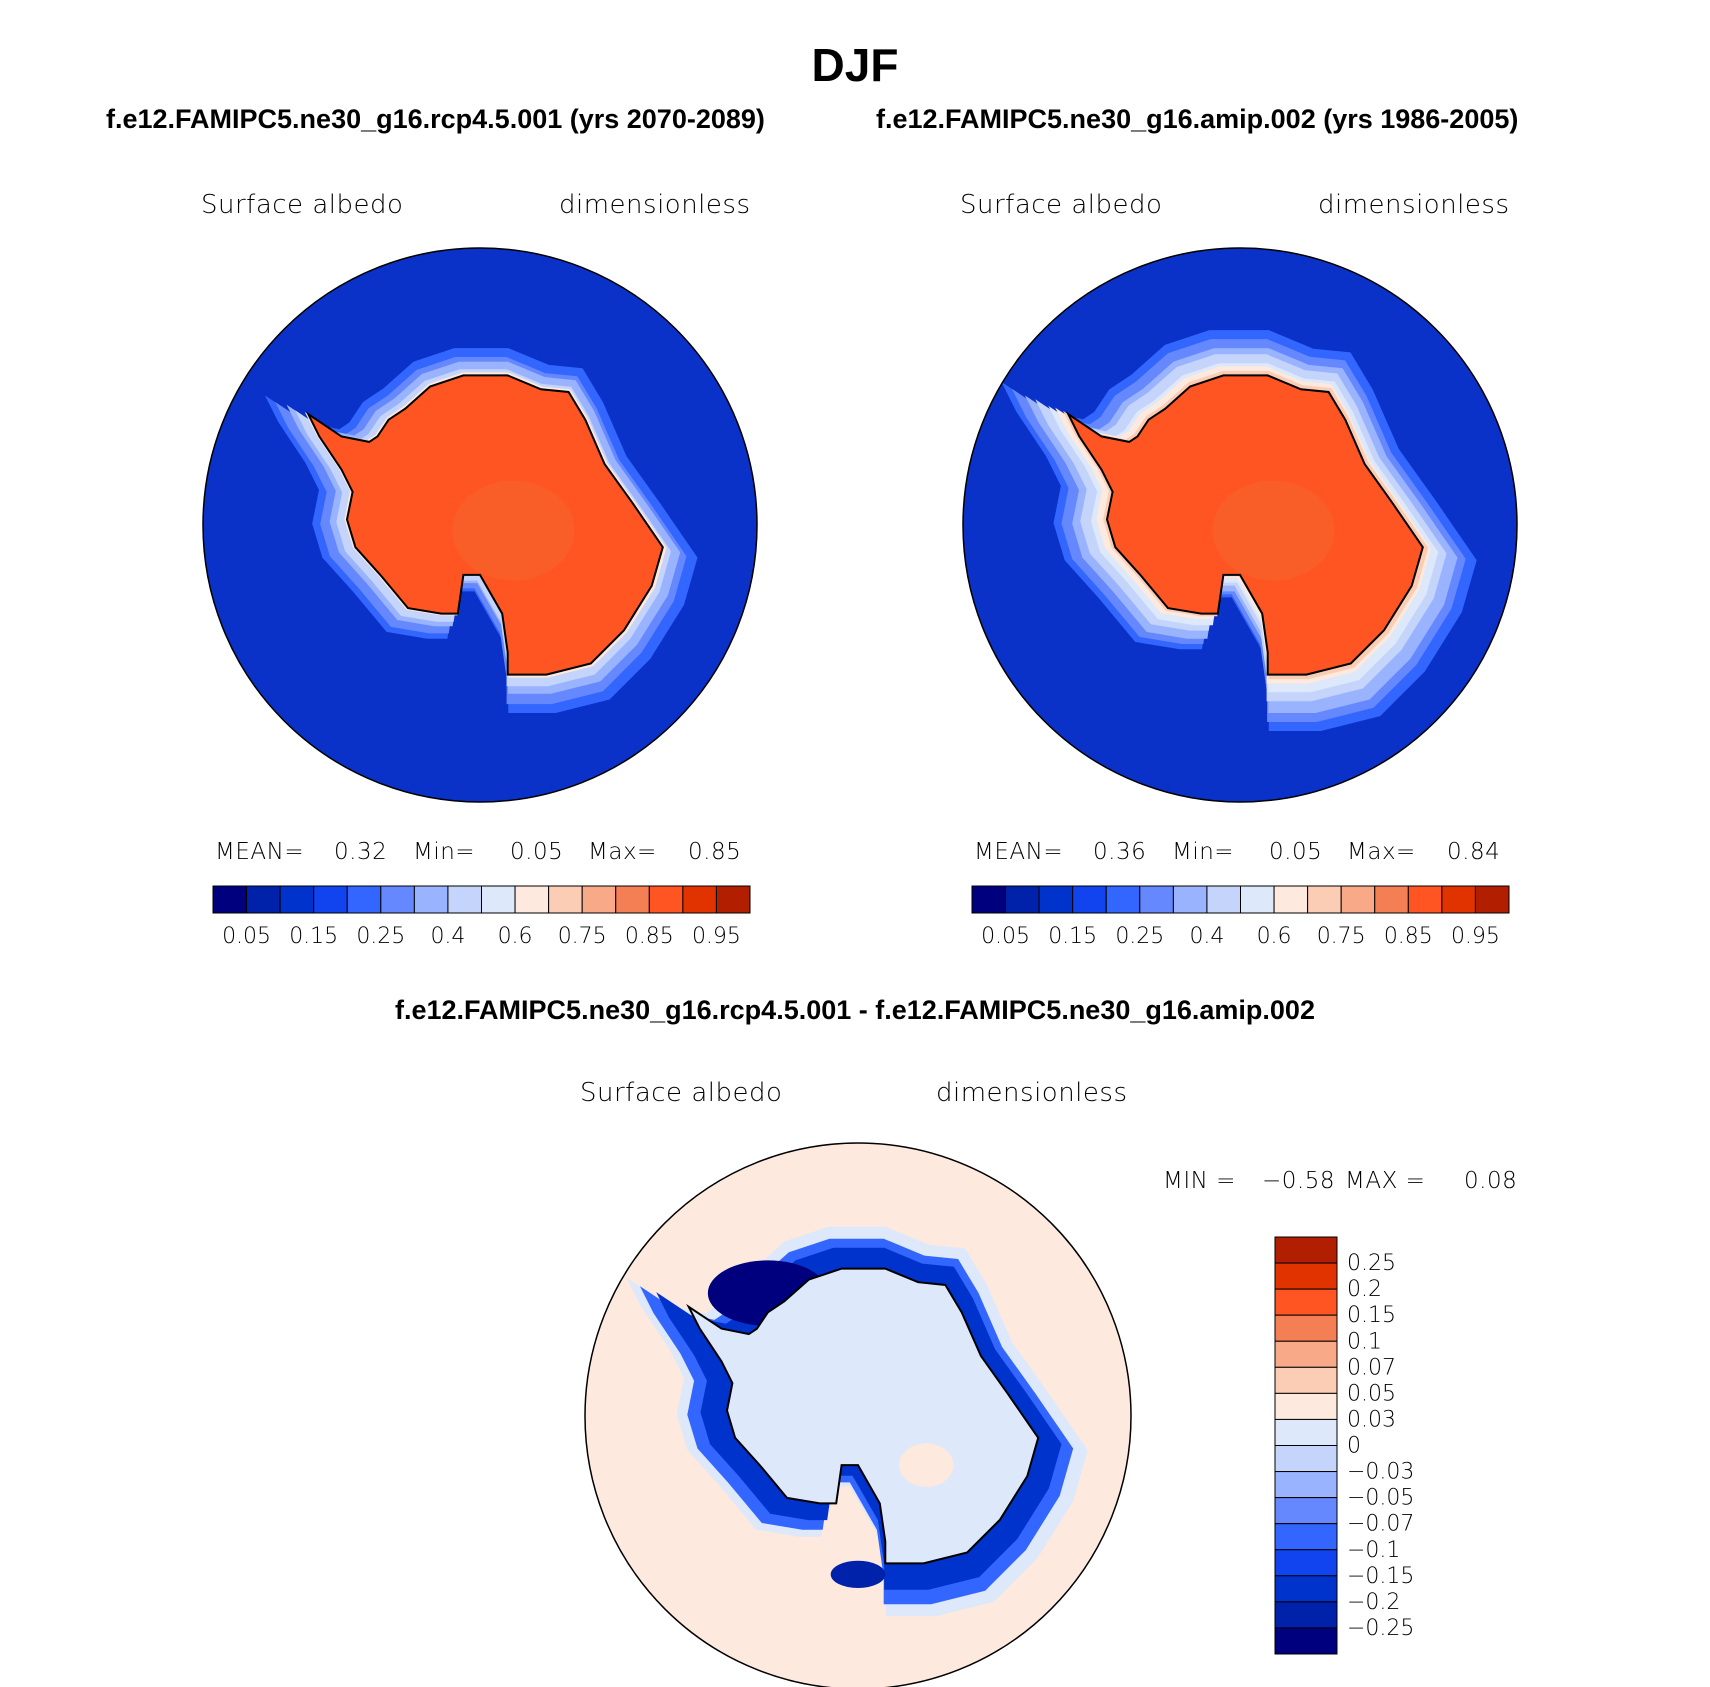  Describe the element at coordinates (1296, 852) in the screenshot. I see `p2-min-value: 0.05` at that location.